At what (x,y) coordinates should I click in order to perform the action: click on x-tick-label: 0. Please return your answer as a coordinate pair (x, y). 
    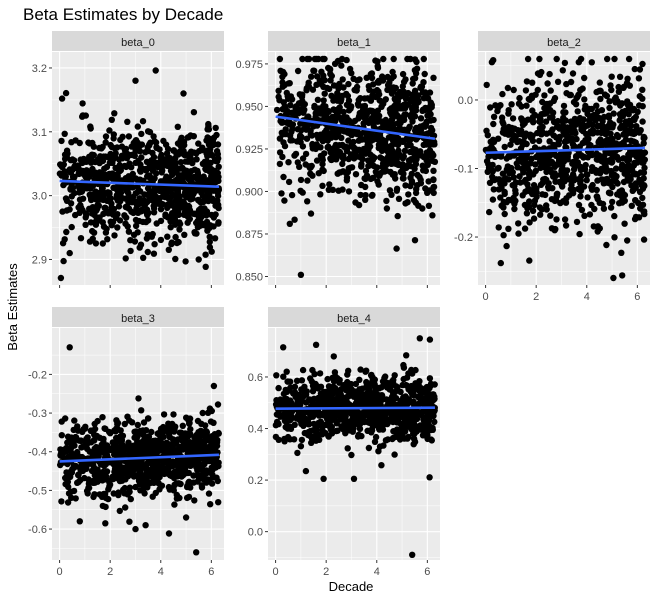
    Looking at the image, I should click on (276, 572).